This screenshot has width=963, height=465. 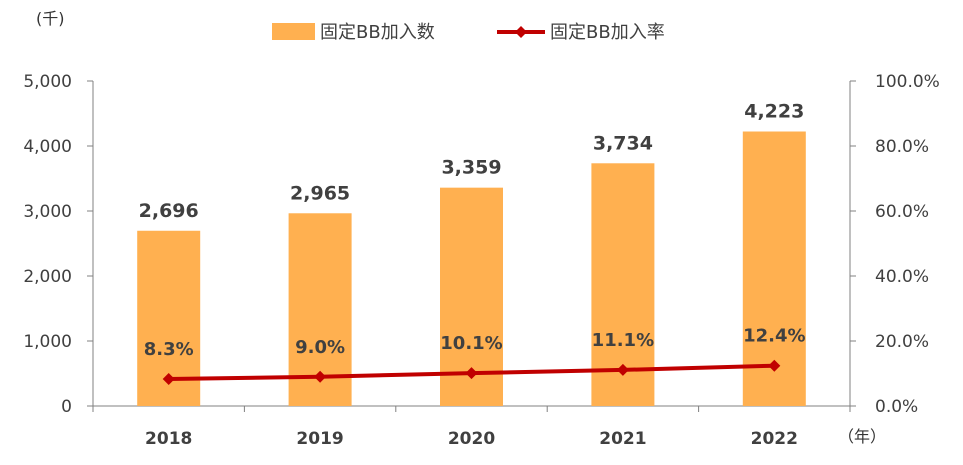 What do you see at coordinates (902, 147) in the screenshot?
I see `y-right-tick-label: 80.0%` at bounding box center [902, 147].